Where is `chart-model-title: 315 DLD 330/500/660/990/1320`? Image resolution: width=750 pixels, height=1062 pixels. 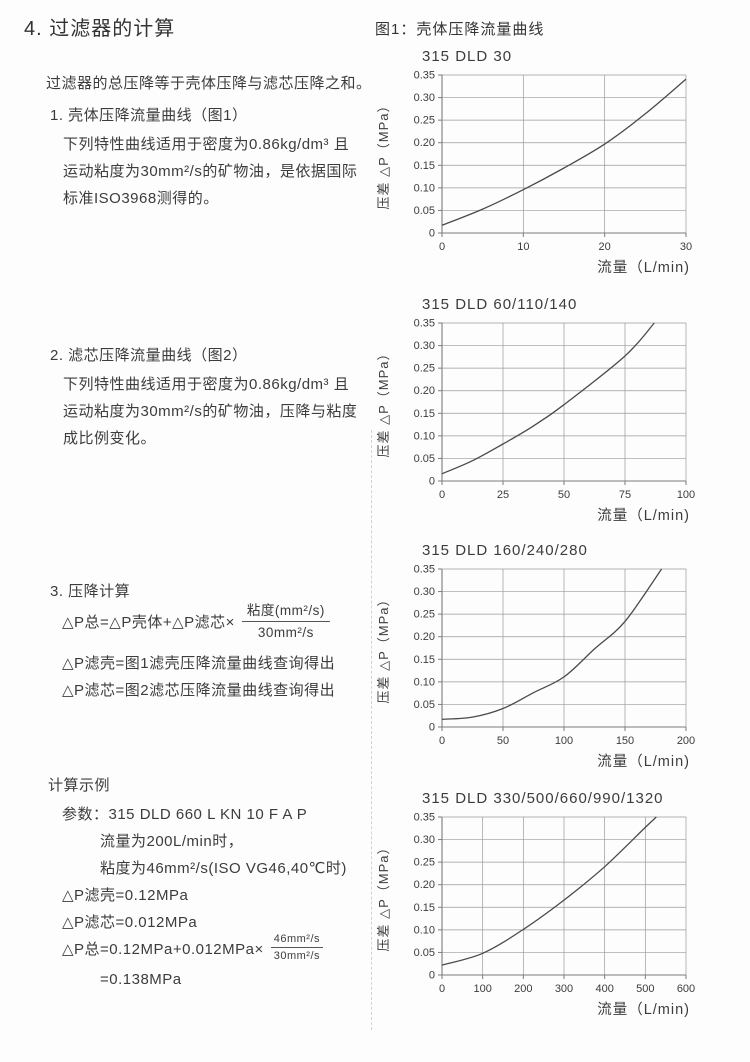
chart-model-title: 315 DLD 330/500/660/990/1320 is located at coordinates (543, 798).